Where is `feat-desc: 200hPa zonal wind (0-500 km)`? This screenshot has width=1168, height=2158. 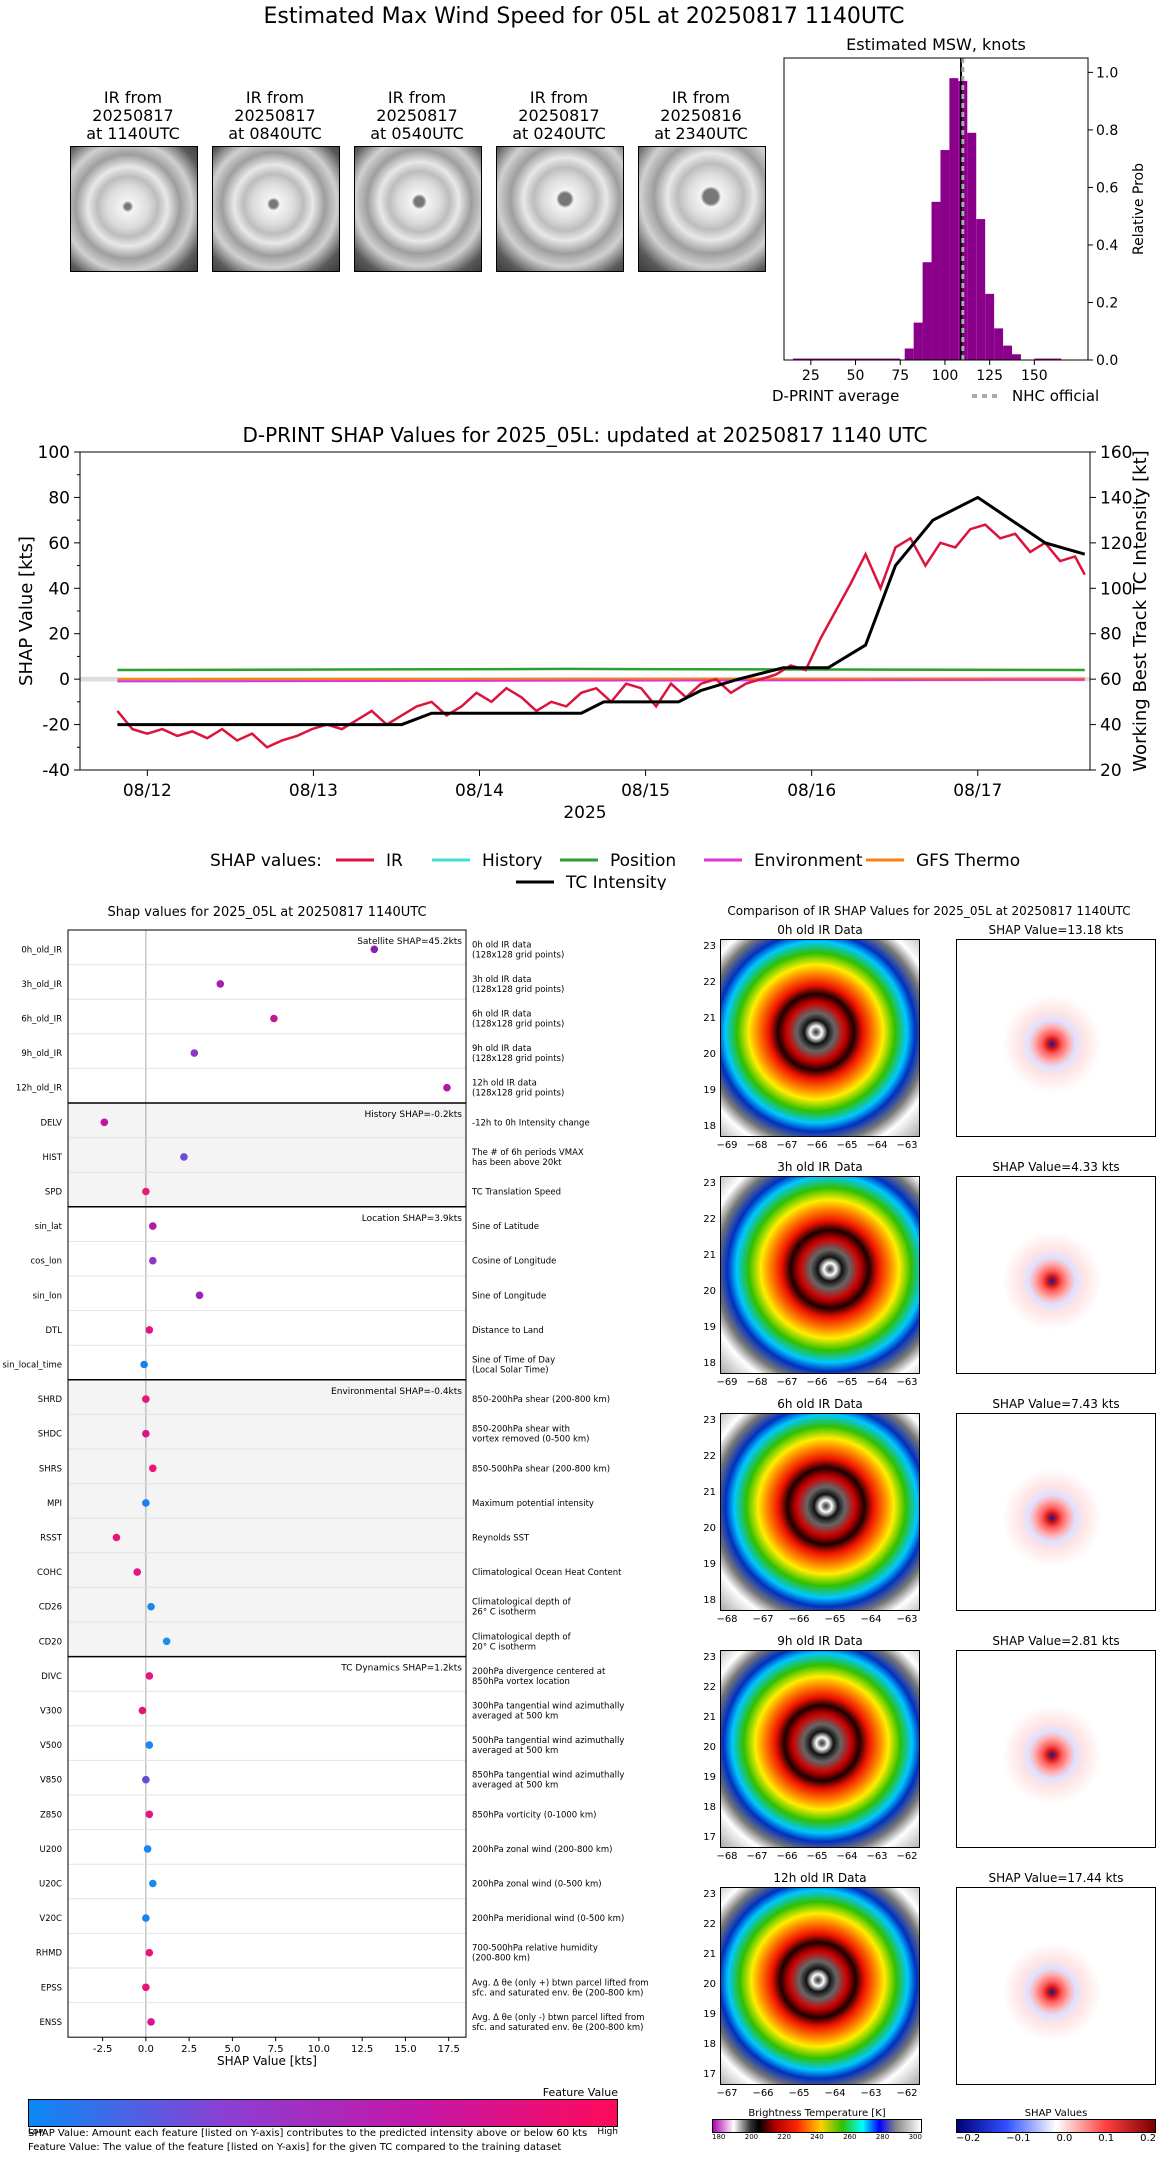
feat-desc: 200hPa zonal wind (0-500 km) is located at coordinates (537, 1885).